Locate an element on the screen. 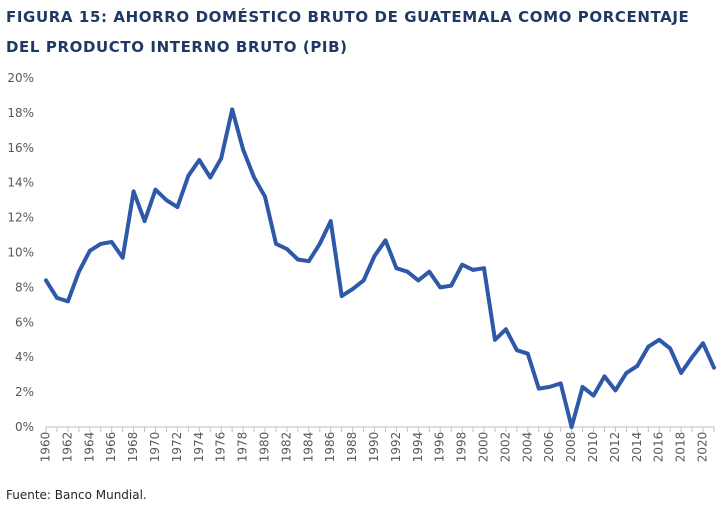 This screenshot has width=728, height=508. y-tick-label: 16% is located at coordinates (20, 148).